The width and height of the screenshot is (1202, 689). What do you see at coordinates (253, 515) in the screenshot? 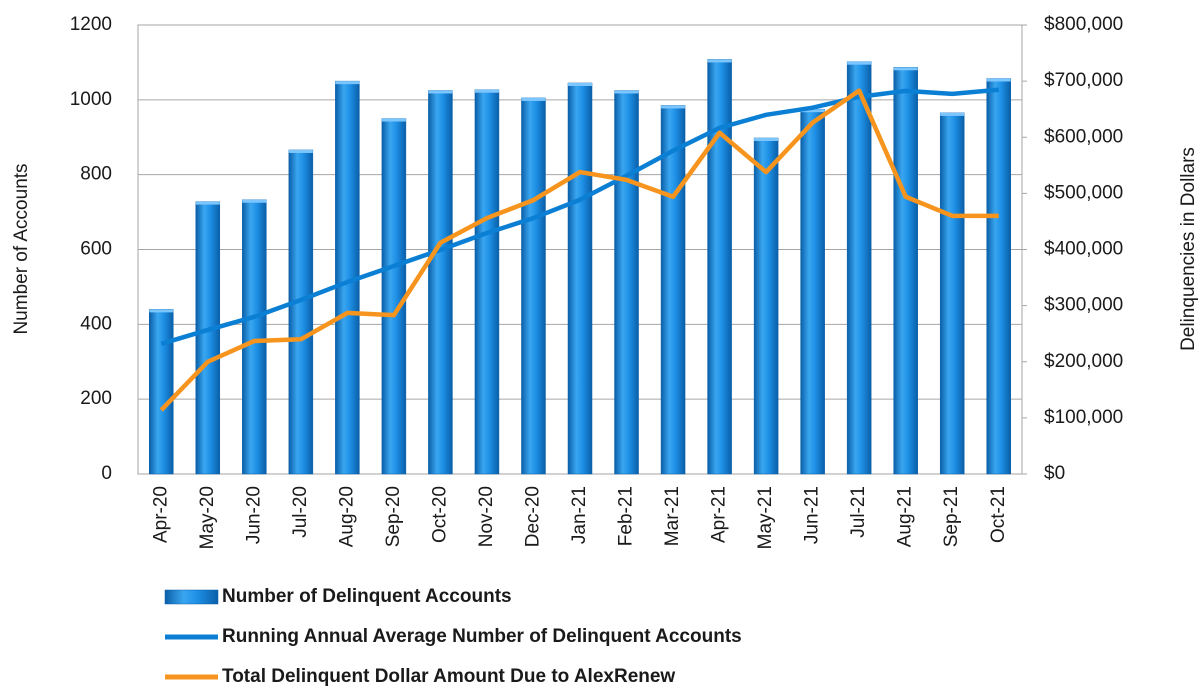
I see `x-tick-label: Jun-20` at bounding box center [253, 515].